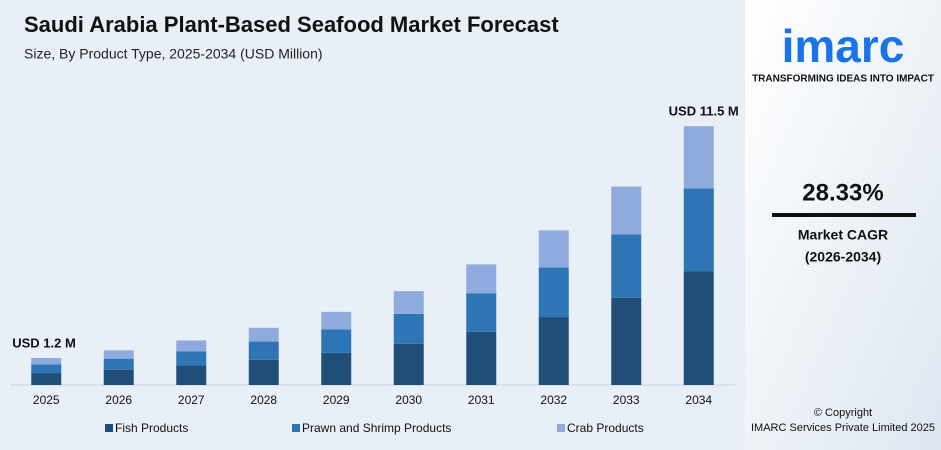 The height and width of the screenshot is (450, 941). I want to click on legend-label: Fish Products, so click(151, 428).